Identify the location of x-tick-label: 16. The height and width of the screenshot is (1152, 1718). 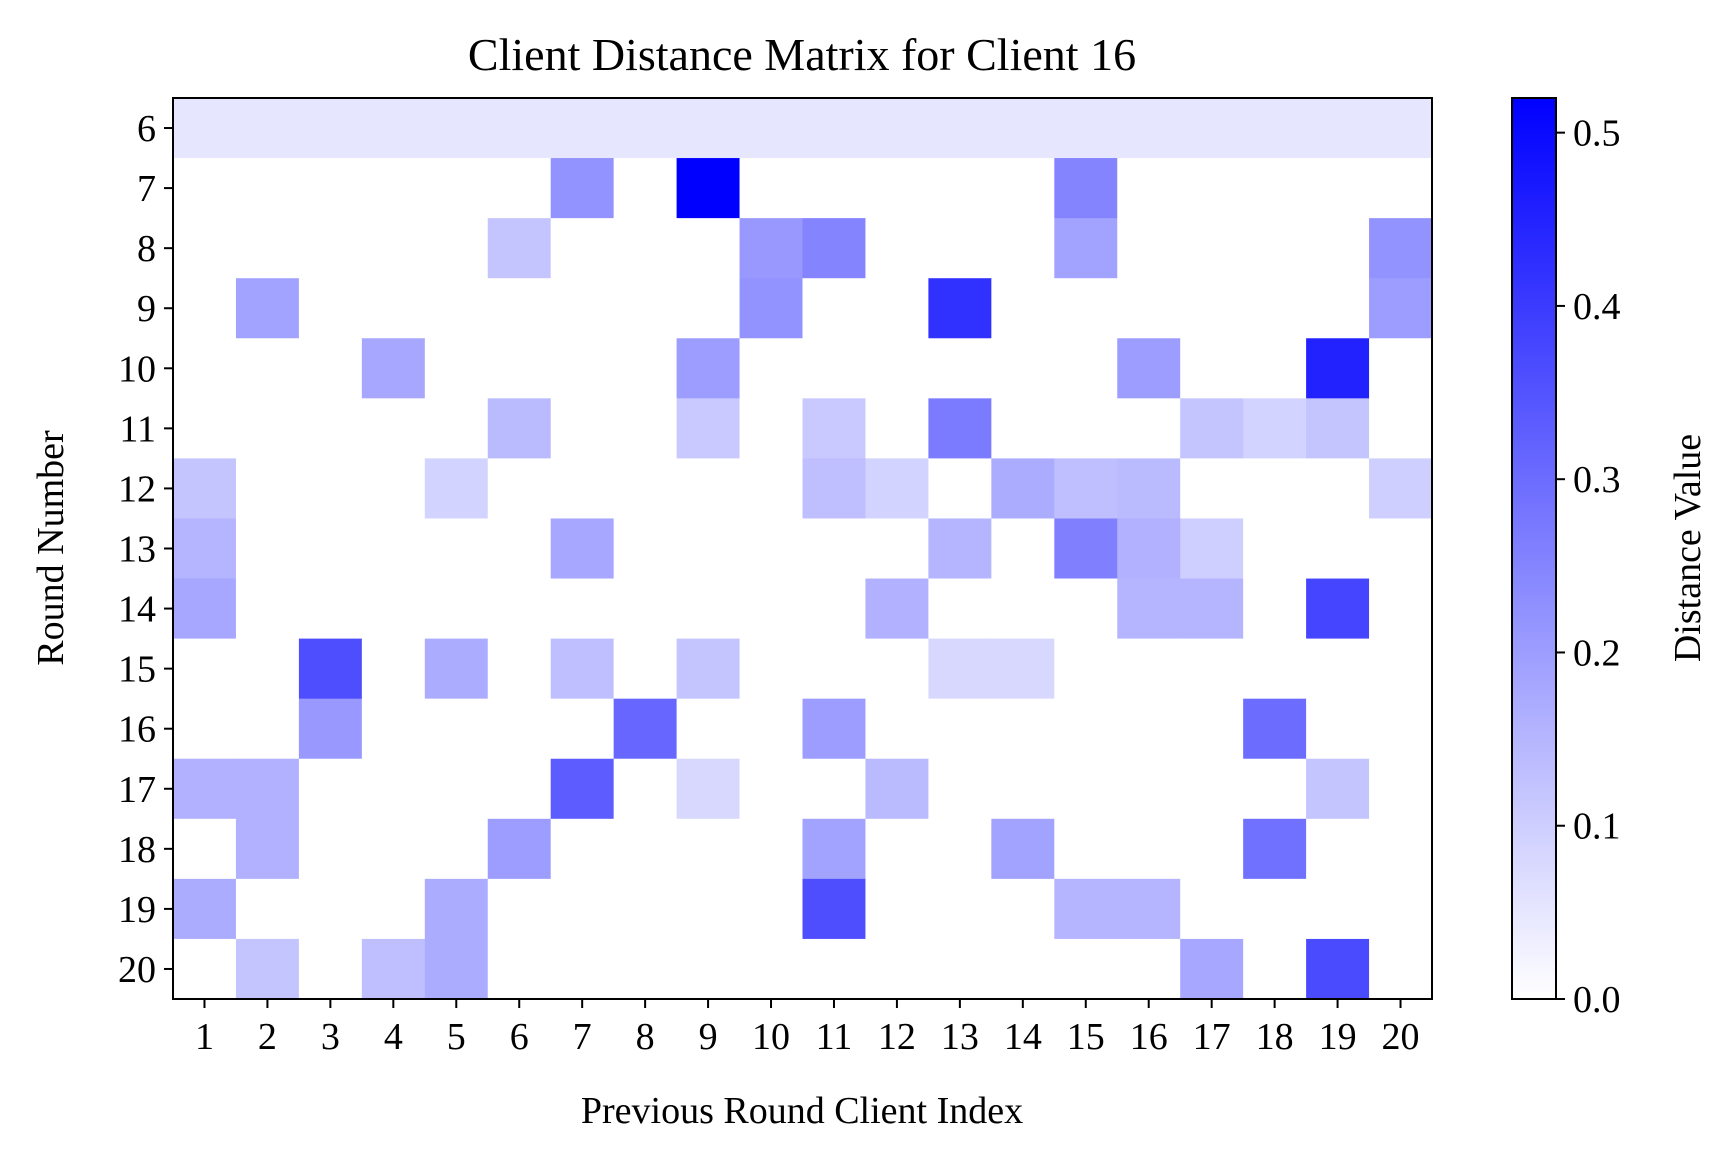
(1149, 1037).